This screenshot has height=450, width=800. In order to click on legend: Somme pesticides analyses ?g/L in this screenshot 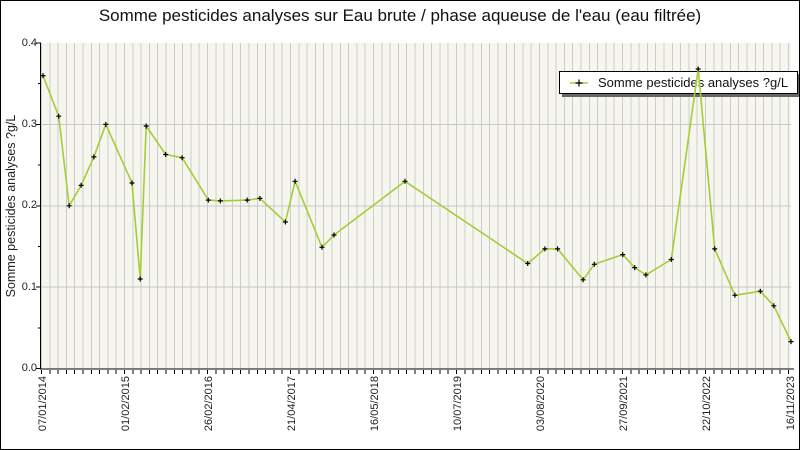, I will do `click(679, 82)`.